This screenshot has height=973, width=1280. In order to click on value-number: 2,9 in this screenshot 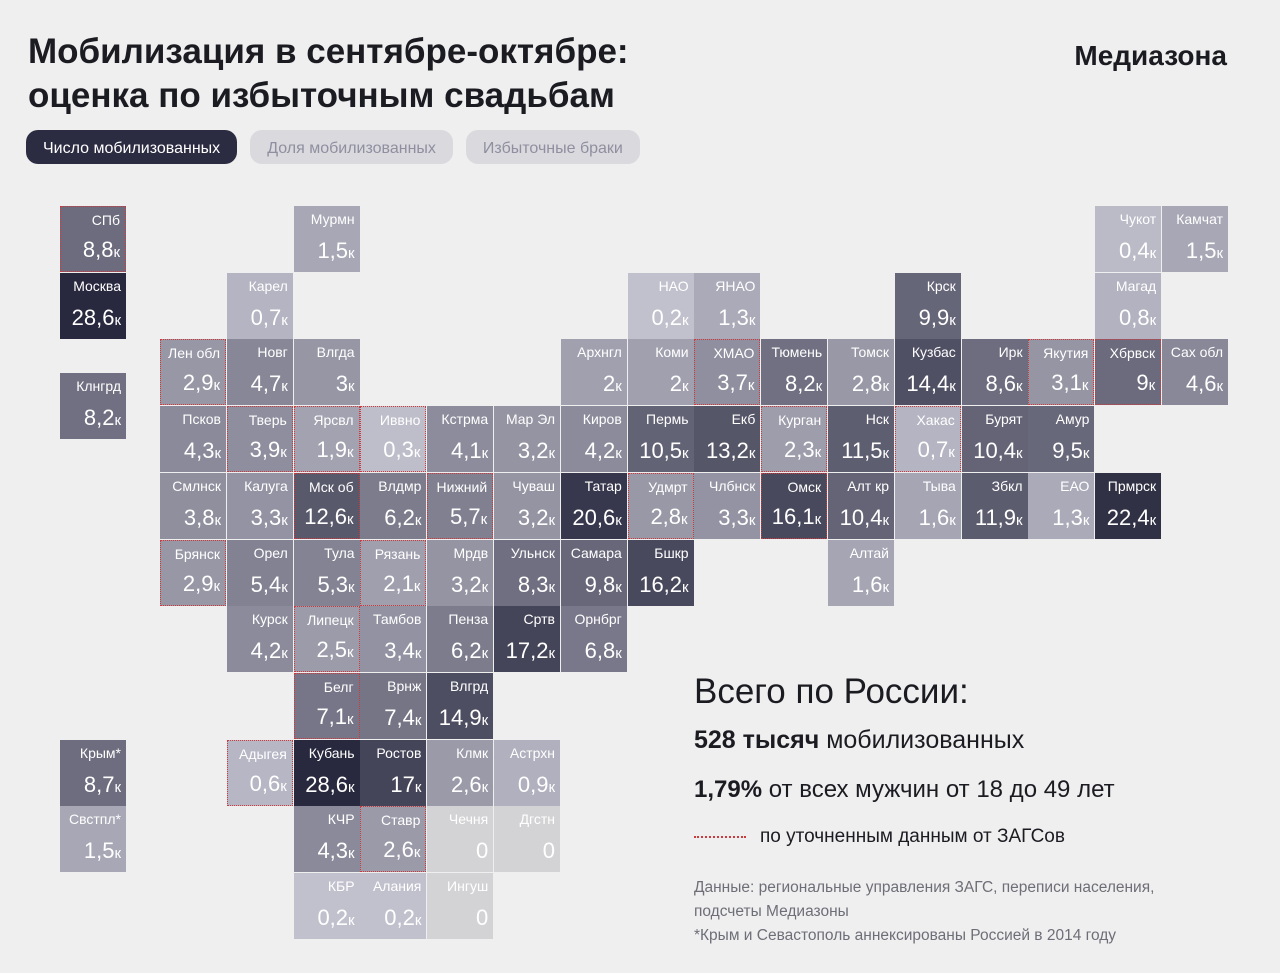, I will do `click(198, 383)`.